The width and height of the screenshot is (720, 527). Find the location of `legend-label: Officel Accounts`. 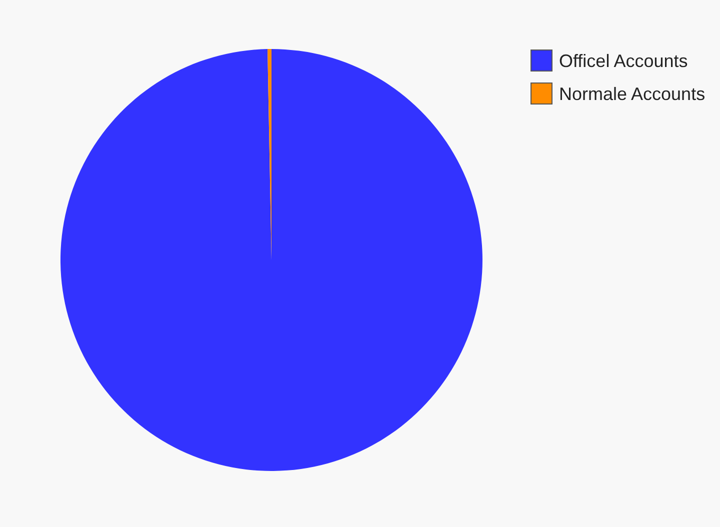

legend-label: Officel Accounts is located at coordinates (623, 61).